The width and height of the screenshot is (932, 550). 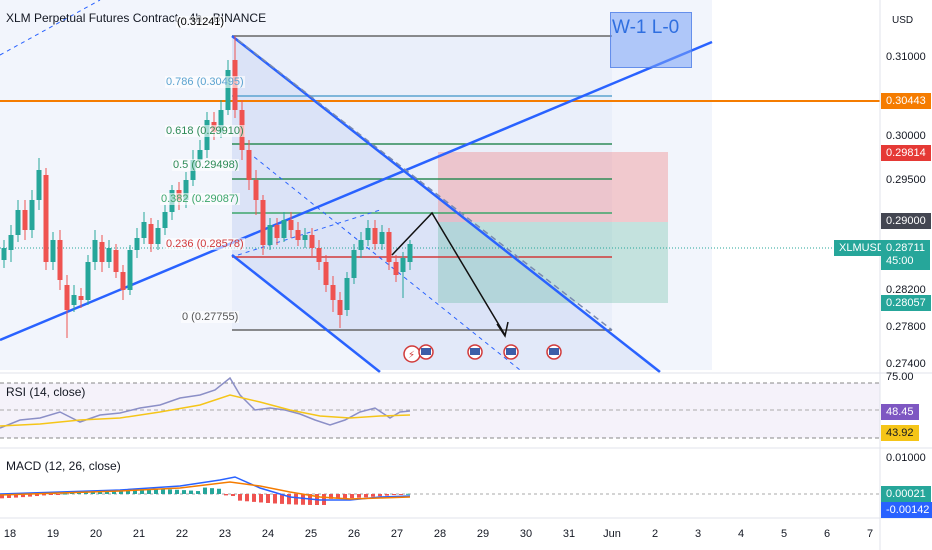 I want to click on rsi-line, so click(x=205, y=402).